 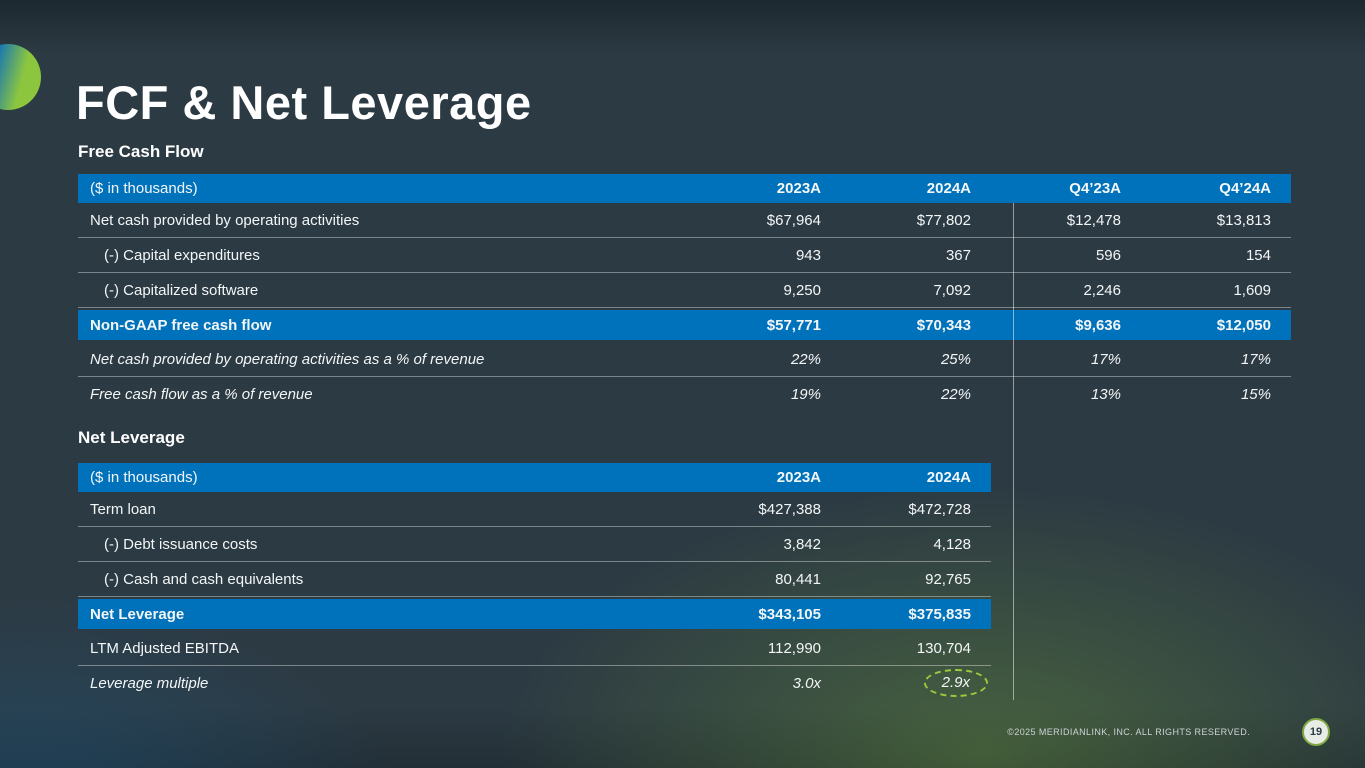 I want to click on cell-value: 2,246, so click(x=1102, y=290).